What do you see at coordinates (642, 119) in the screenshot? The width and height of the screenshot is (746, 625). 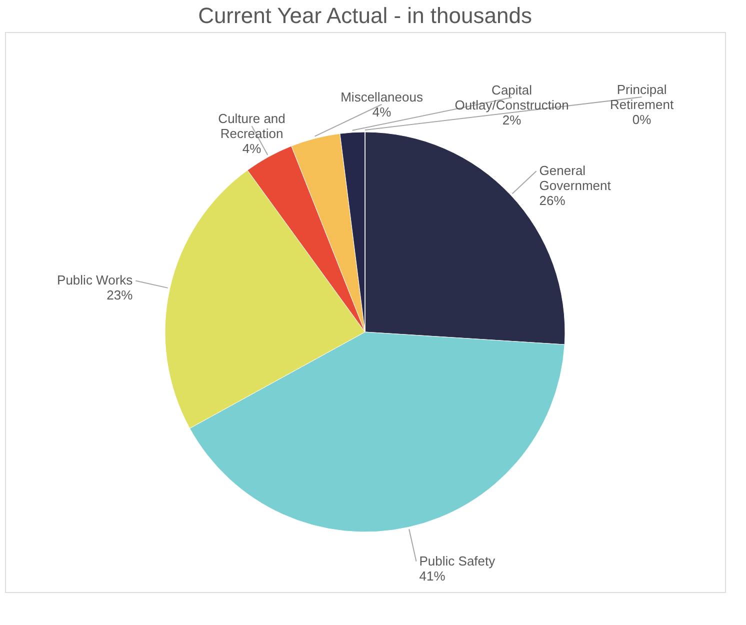 I see `text: 0%` at bounding box center [642, 119].